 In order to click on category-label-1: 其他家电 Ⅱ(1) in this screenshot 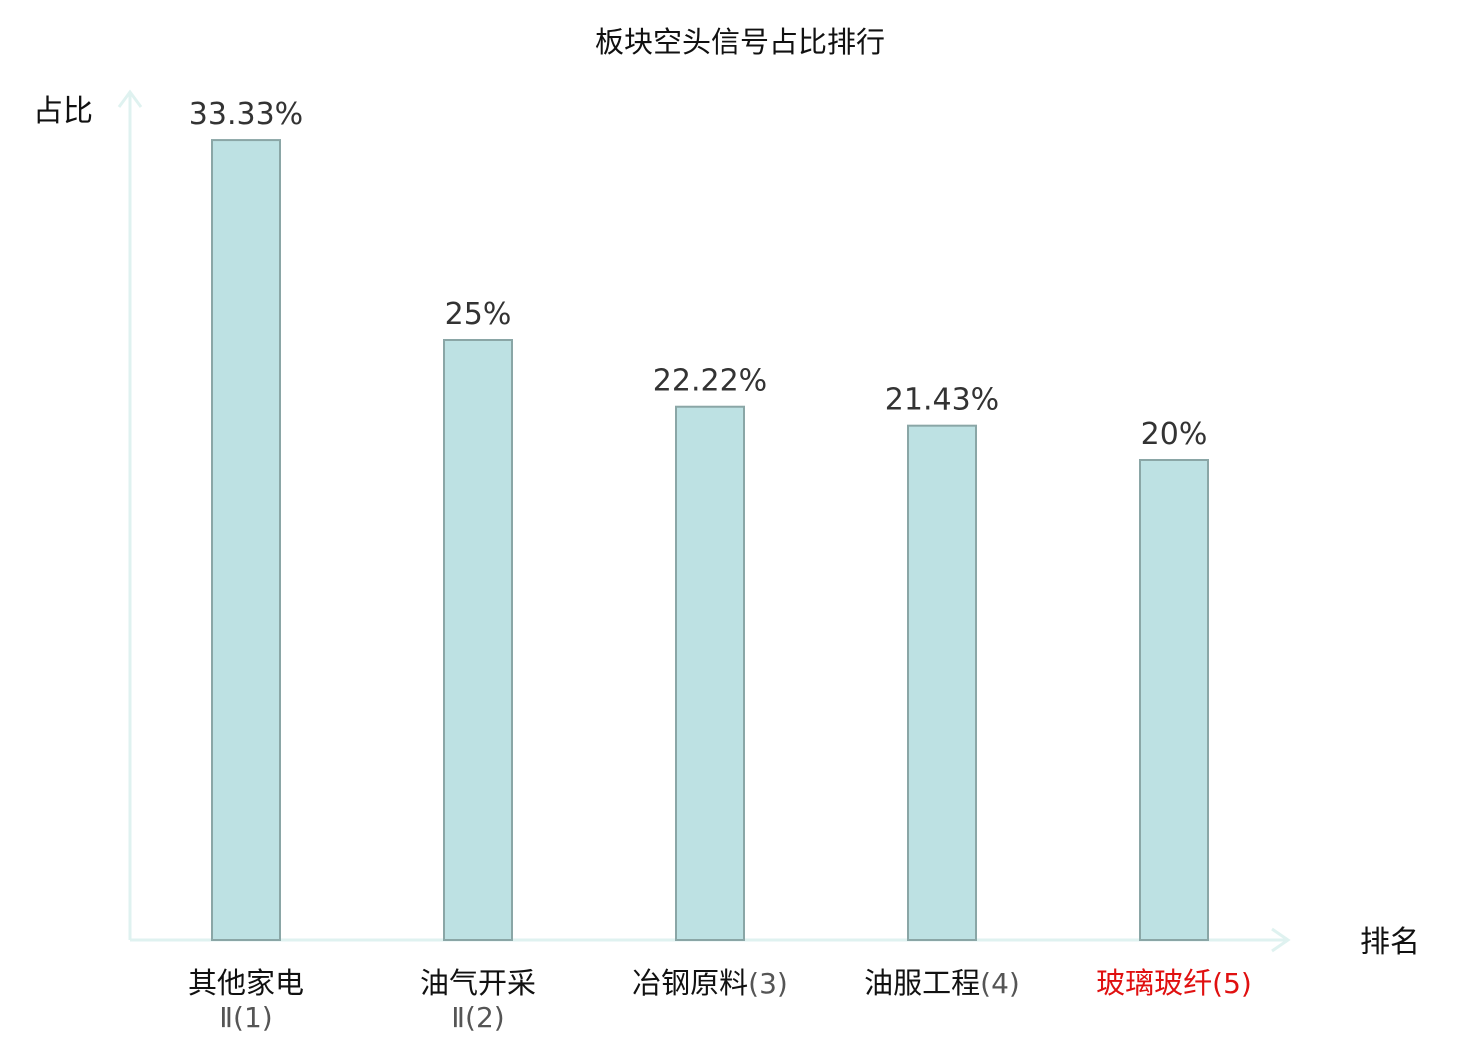, I will do `click(246, 1000)`.